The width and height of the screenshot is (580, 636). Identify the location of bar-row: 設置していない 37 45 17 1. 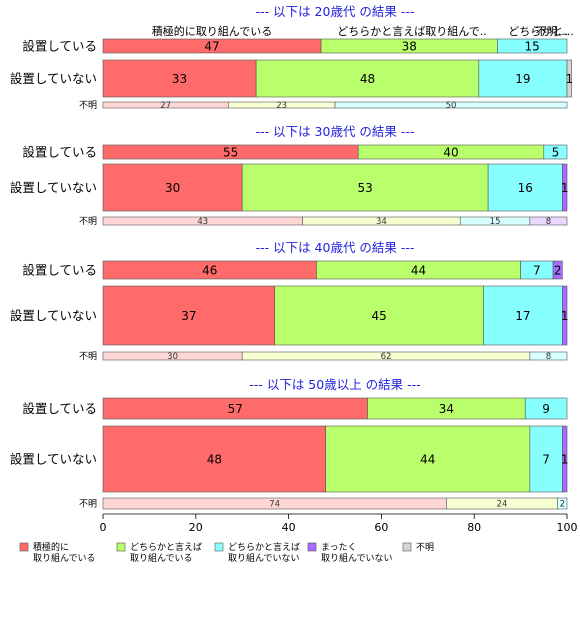
(289, 315).